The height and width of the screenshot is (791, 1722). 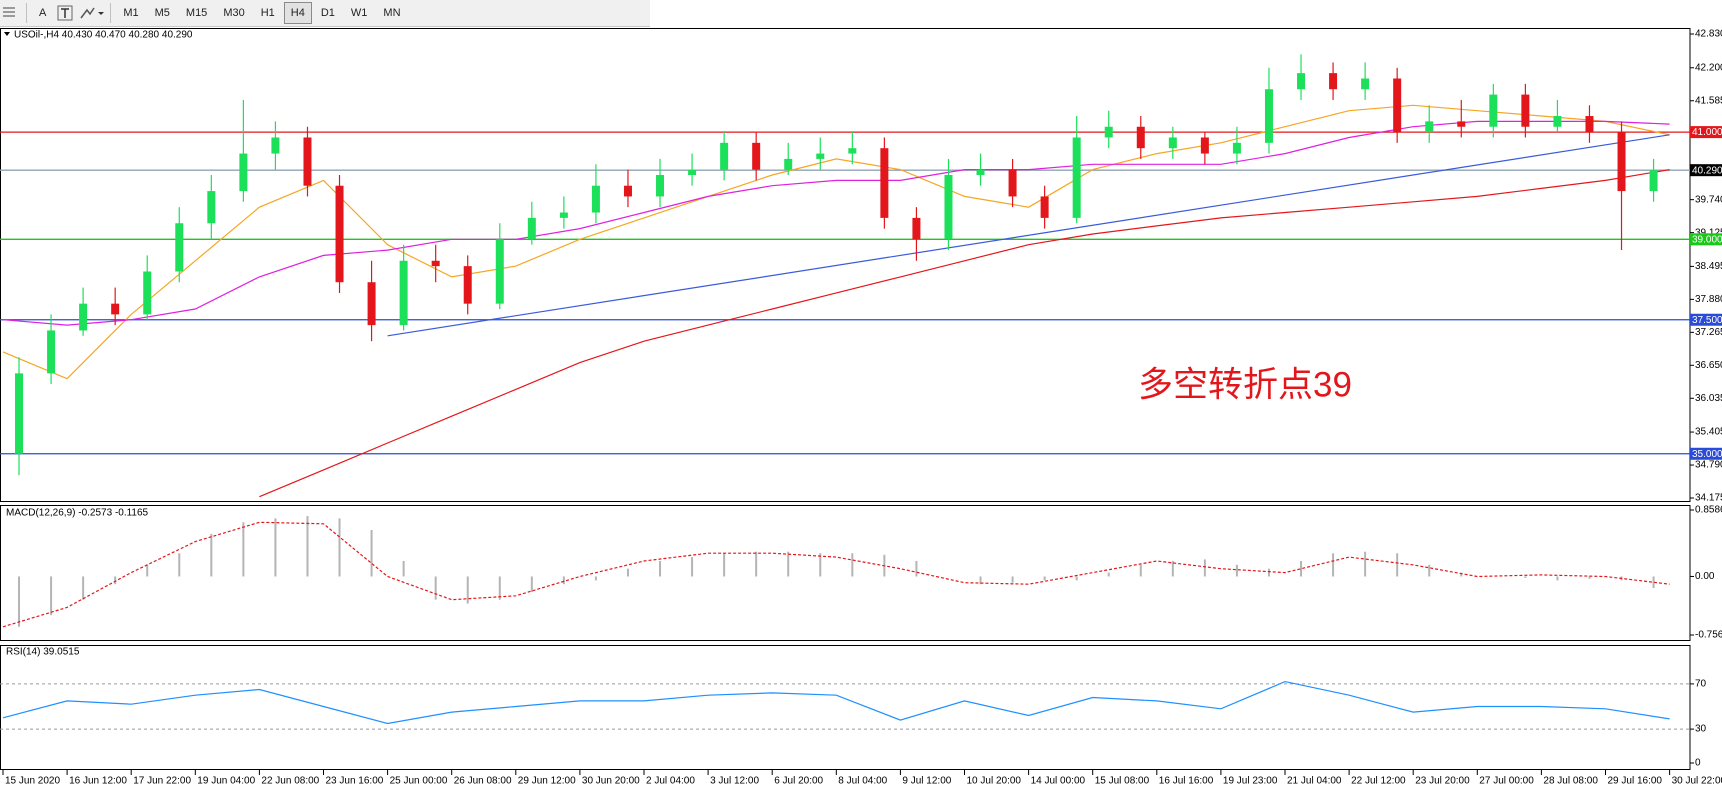 I want to click on timeframe-button: H1, so click(x=267, y=13).